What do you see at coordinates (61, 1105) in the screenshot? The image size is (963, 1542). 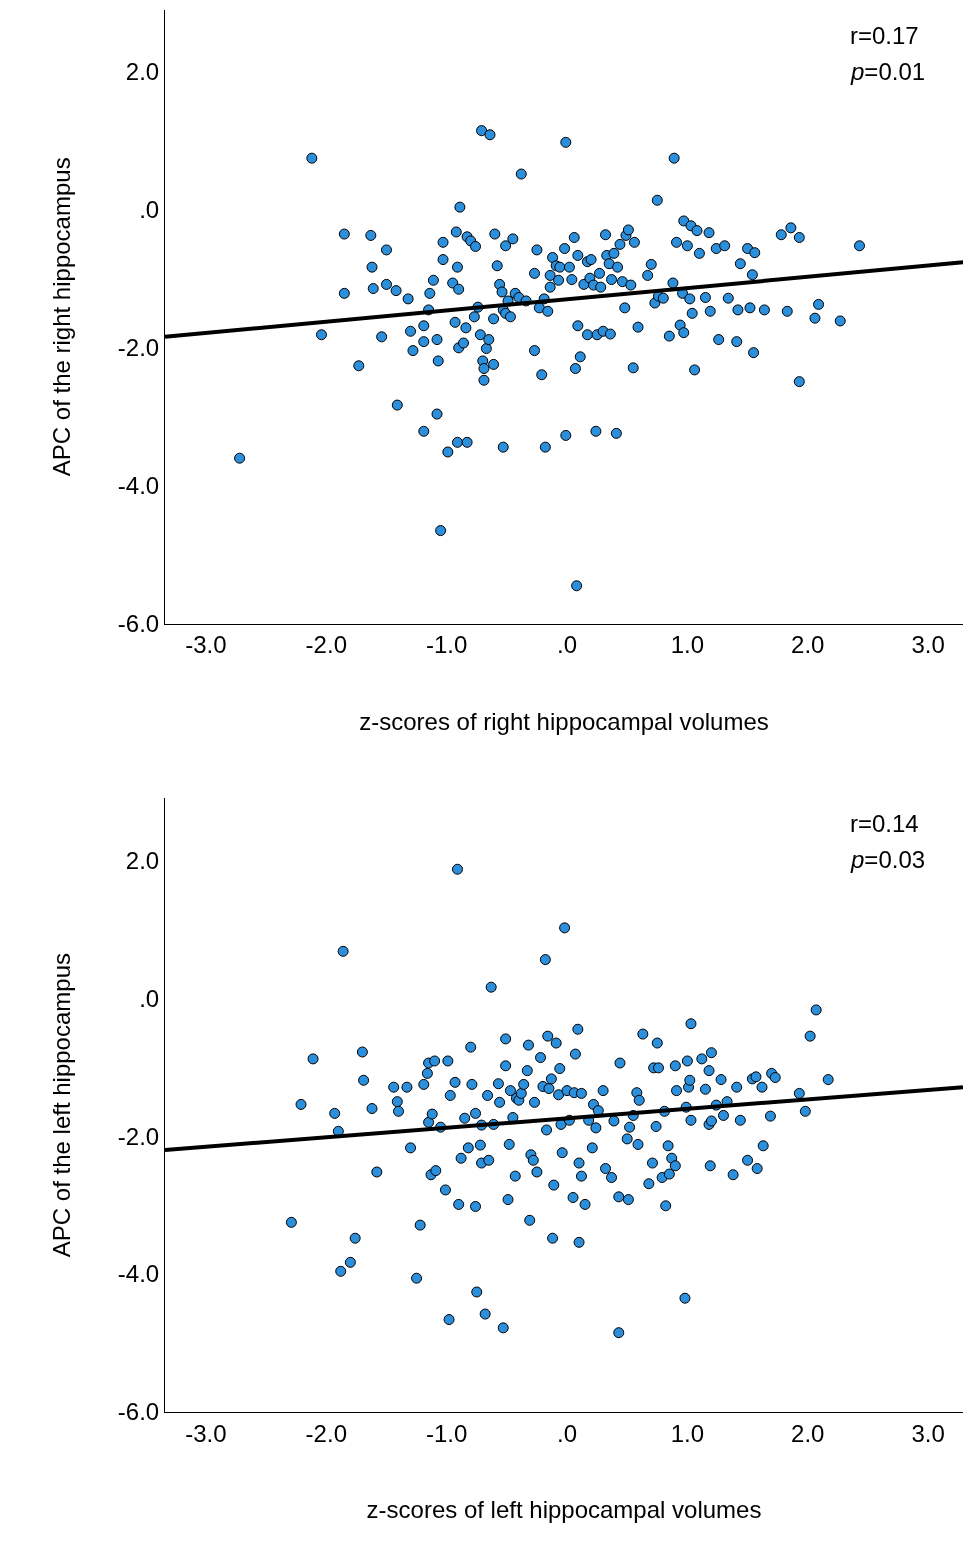 I see `y-axis-title: APC of the left hippocampus` at bounding box center [61, 1105].